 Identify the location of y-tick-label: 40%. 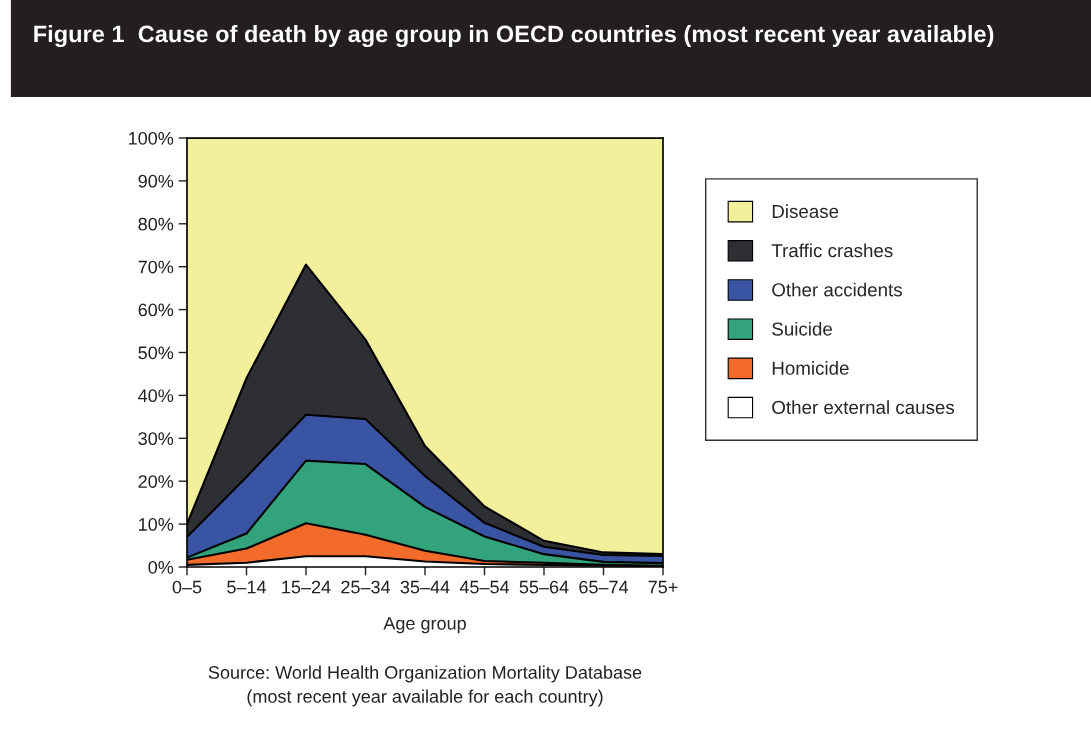
(156, 396).